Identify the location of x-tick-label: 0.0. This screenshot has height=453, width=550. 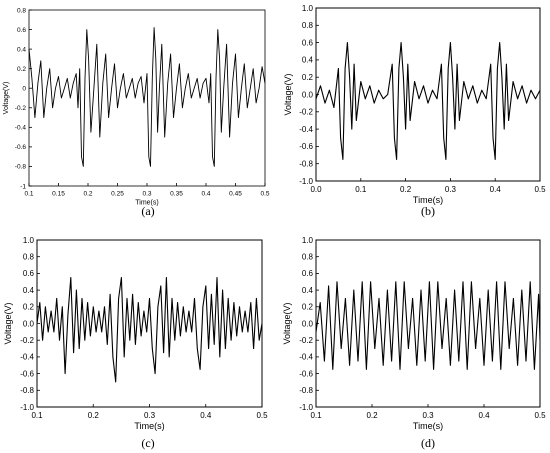
(316, 189).